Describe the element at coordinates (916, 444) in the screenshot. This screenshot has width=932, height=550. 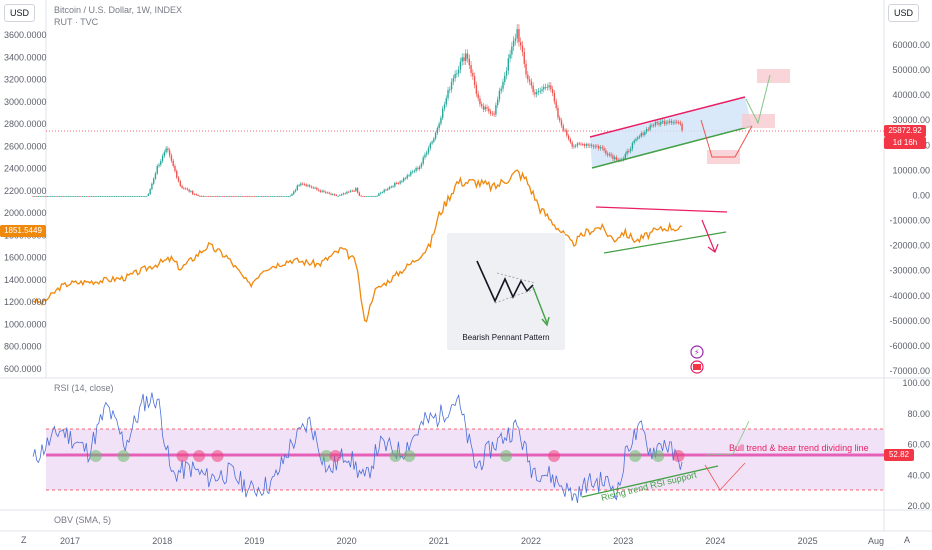
I see `rsi-axis: 100.00 80.00 60.00 40.00 20.00` at that location.